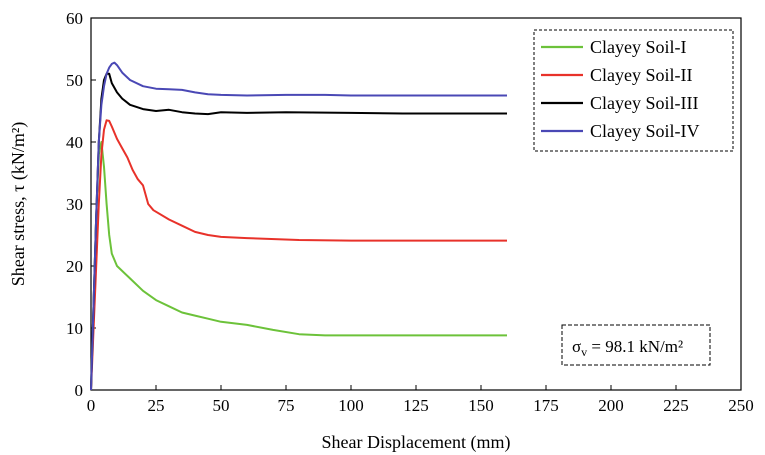 The height and width of the screenshot is (455, 765). I want to click on x-axis-ticks: 0 25 50 75 100 125 150 175 200 225 250, so click(420, 400).